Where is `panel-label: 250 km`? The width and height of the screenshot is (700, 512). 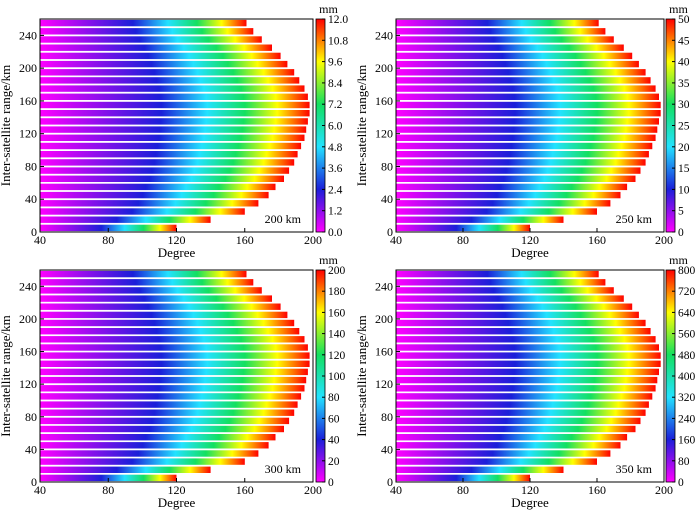 panel-label: 250 km is located at coordinates (634, 219).